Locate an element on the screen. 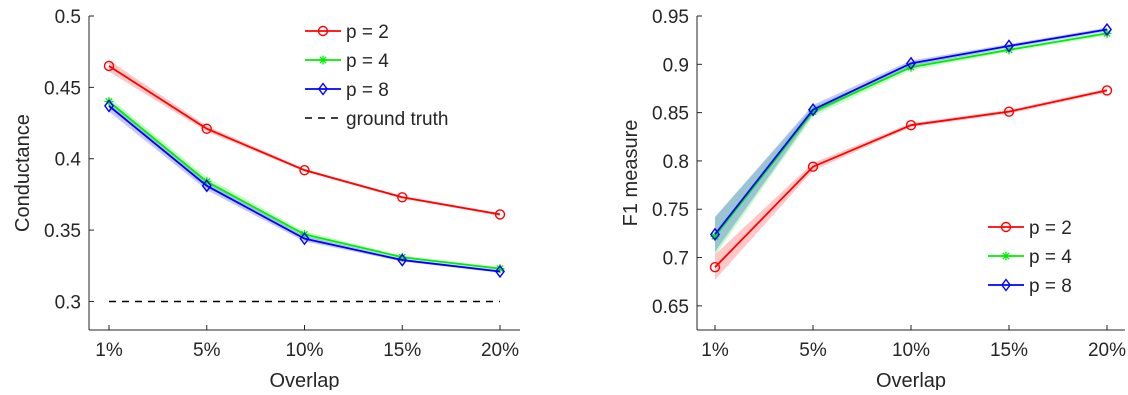 This screenshot has width=1128, height=395. legend-label: ground truth is located at coordinates (397, 119).